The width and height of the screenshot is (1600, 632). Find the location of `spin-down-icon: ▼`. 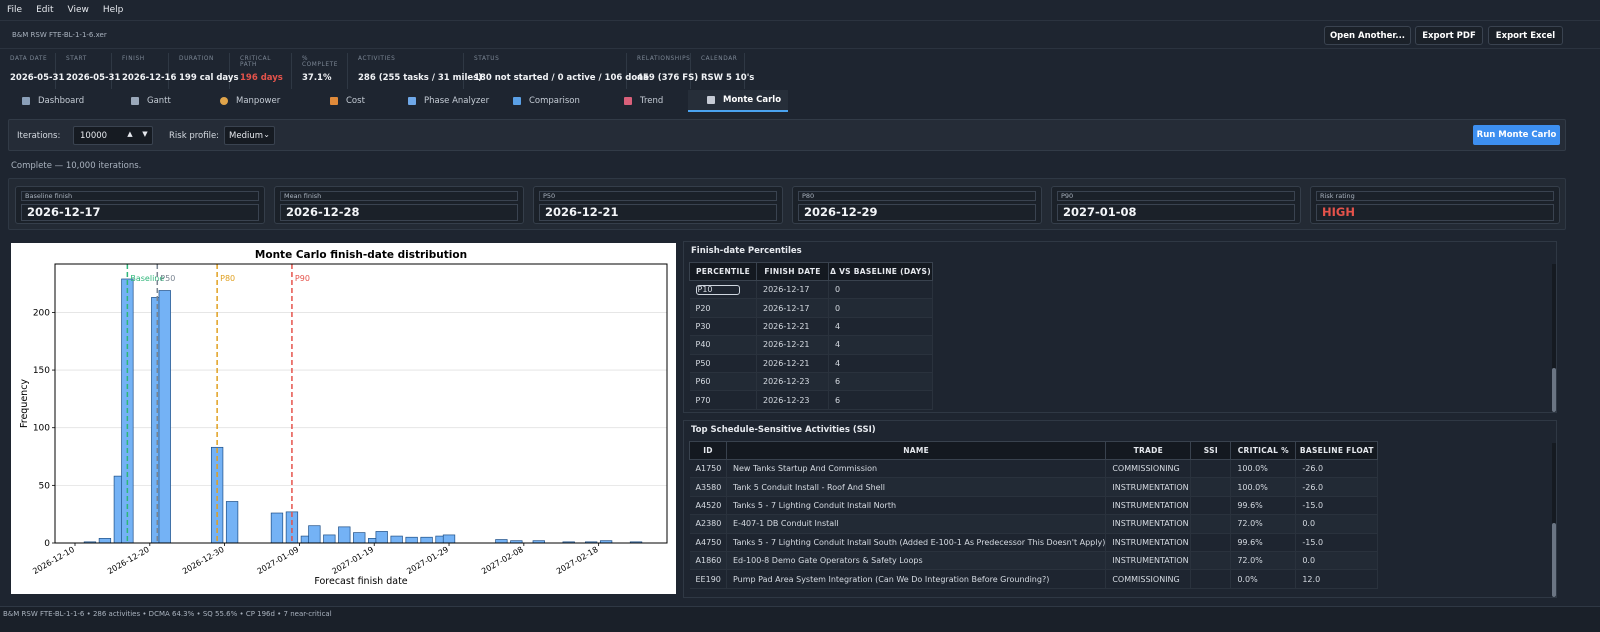

spin-down-icon: ▼ is located at coordinates (145, 134).